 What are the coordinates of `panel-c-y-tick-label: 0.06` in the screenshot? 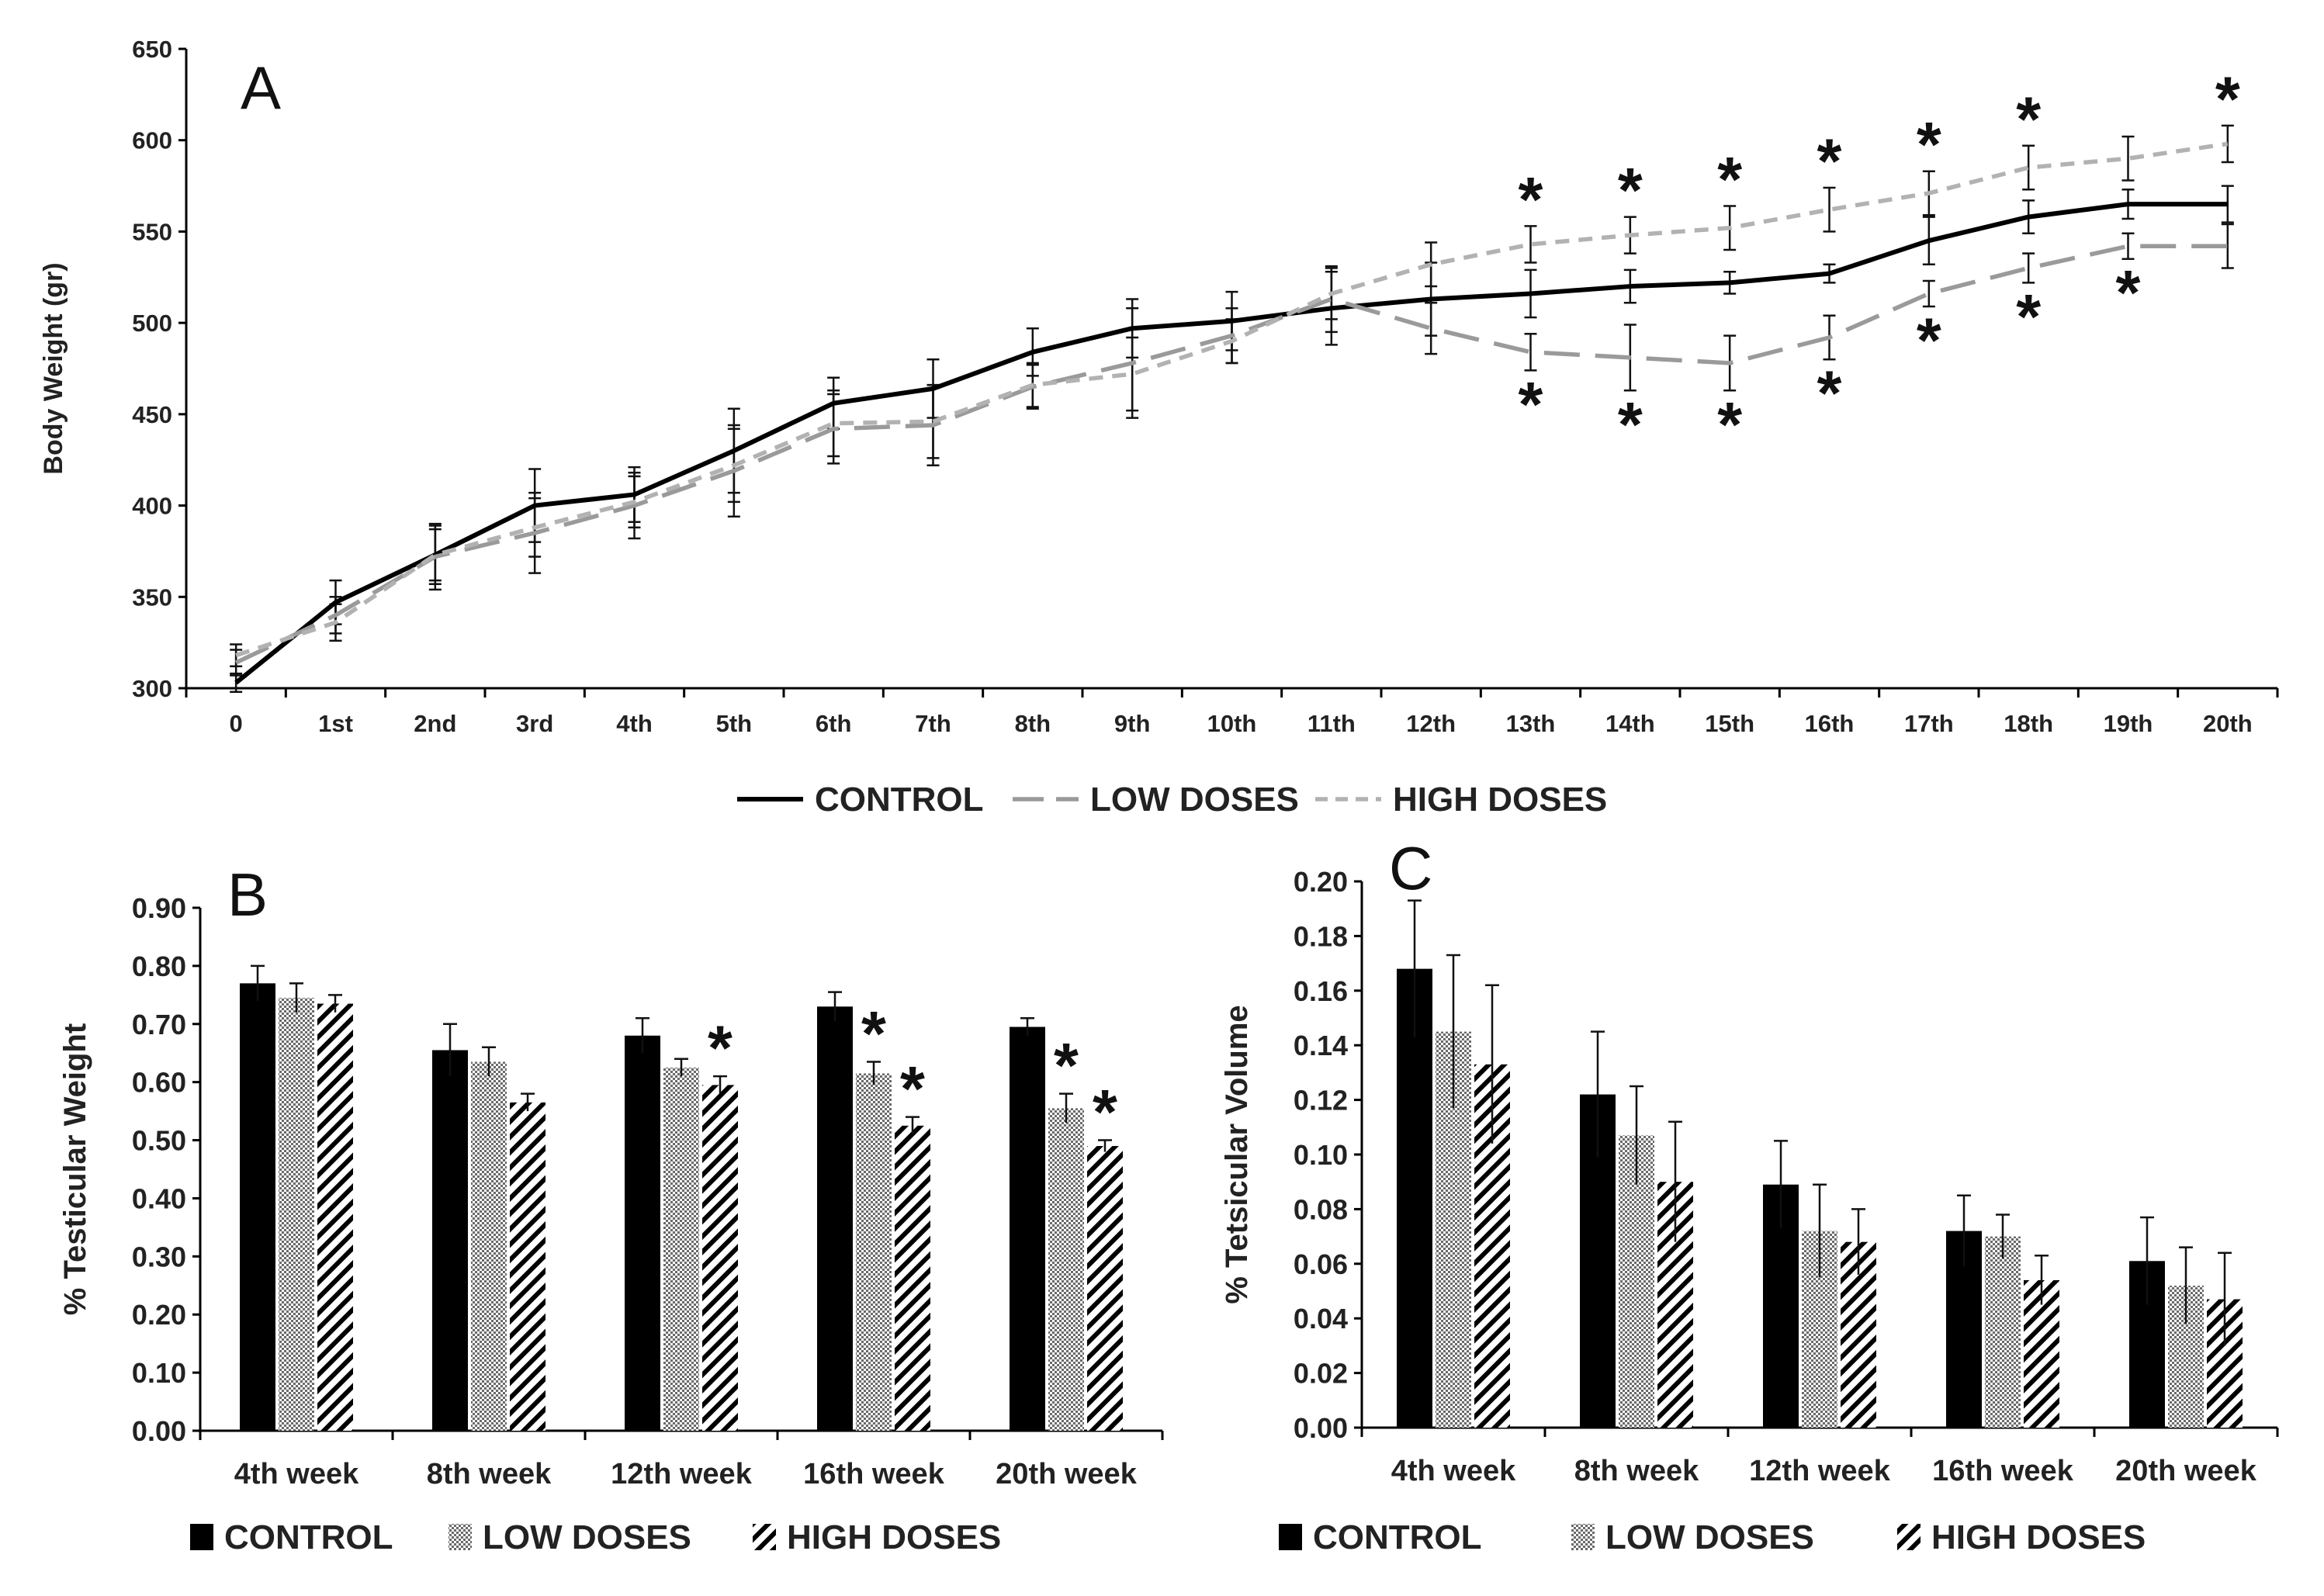 It's located at (1321, 1264).